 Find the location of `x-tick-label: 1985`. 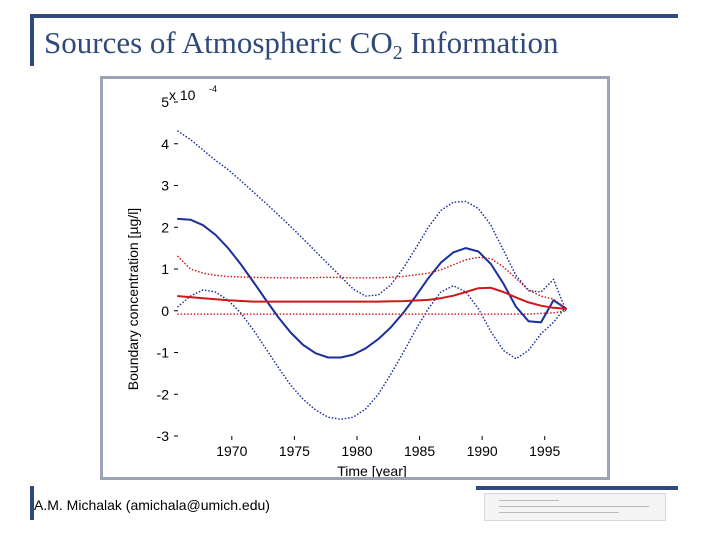

x-tick-label: 1985 is located at coordinates (419, 451).